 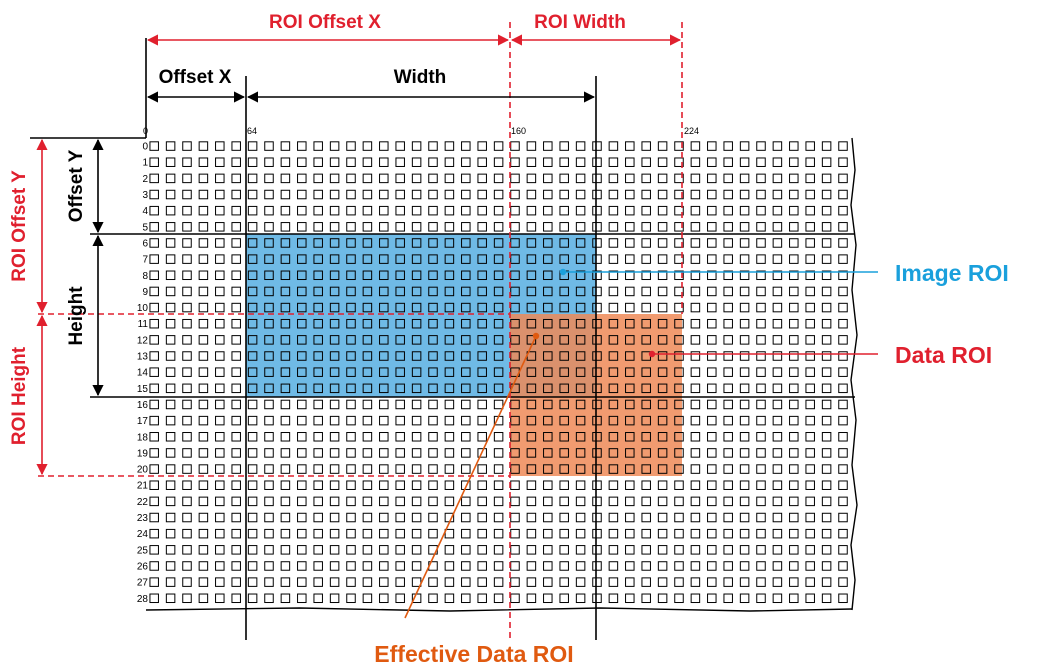 I want to click on row-number: 21, so click(x=143, y=486).